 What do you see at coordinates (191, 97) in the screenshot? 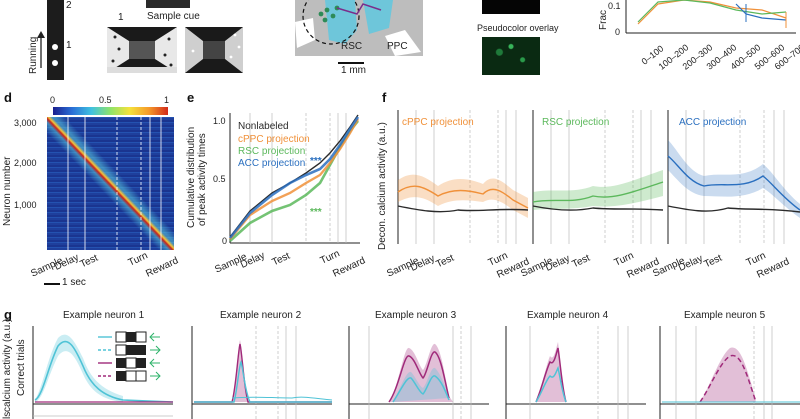
I see `panel-e-letter: e` at bounding box center [191, 97].